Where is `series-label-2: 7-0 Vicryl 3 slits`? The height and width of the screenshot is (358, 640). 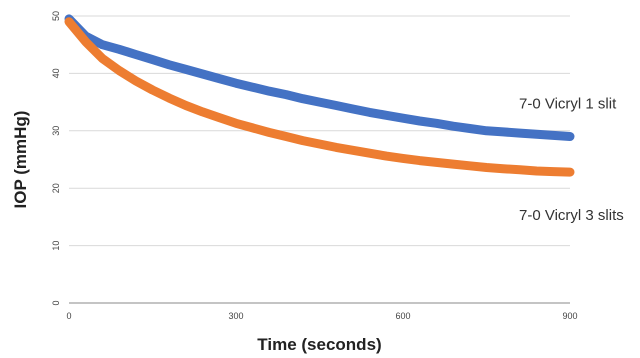 series-label-2: 7-0 Vicryl 3 slits is located at coordinates (571, 215).